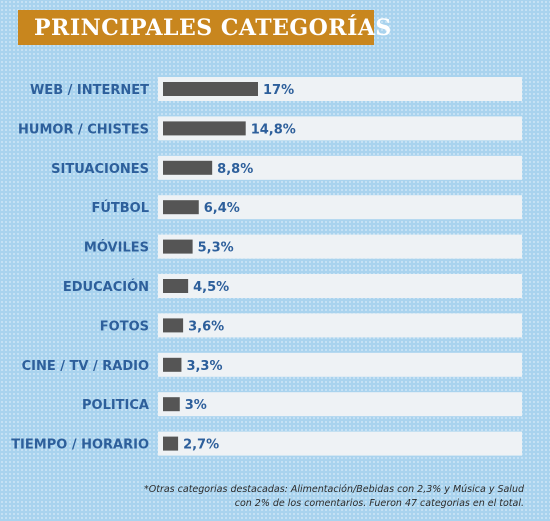 This screenshot has height=521, width=550. I want to click on value-label: 3%, so click(196, 405).